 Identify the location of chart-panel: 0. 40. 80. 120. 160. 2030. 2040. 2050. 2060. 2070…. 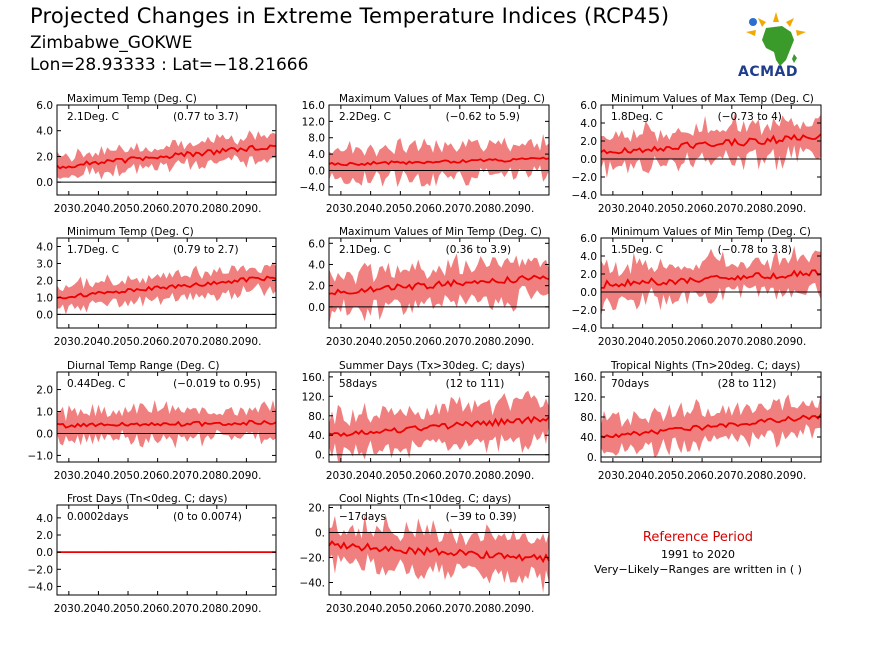
(698, 421).